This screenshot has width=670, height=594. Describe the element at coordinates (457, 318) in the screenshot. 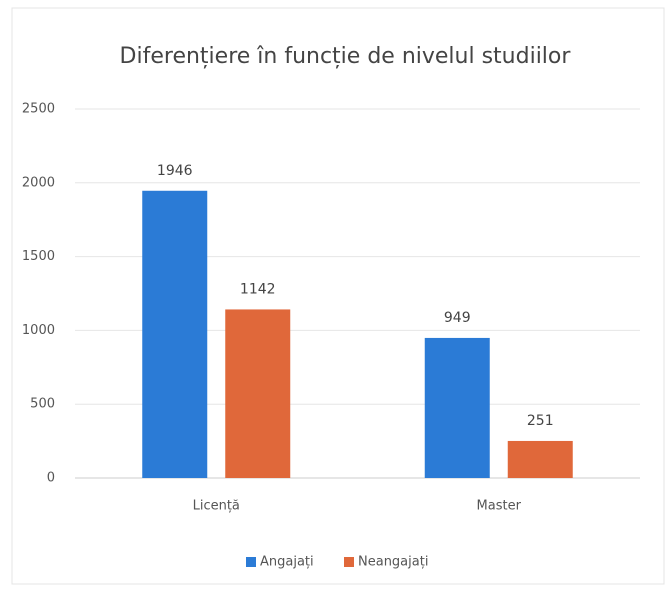

I see `data-label: 949` at that location.